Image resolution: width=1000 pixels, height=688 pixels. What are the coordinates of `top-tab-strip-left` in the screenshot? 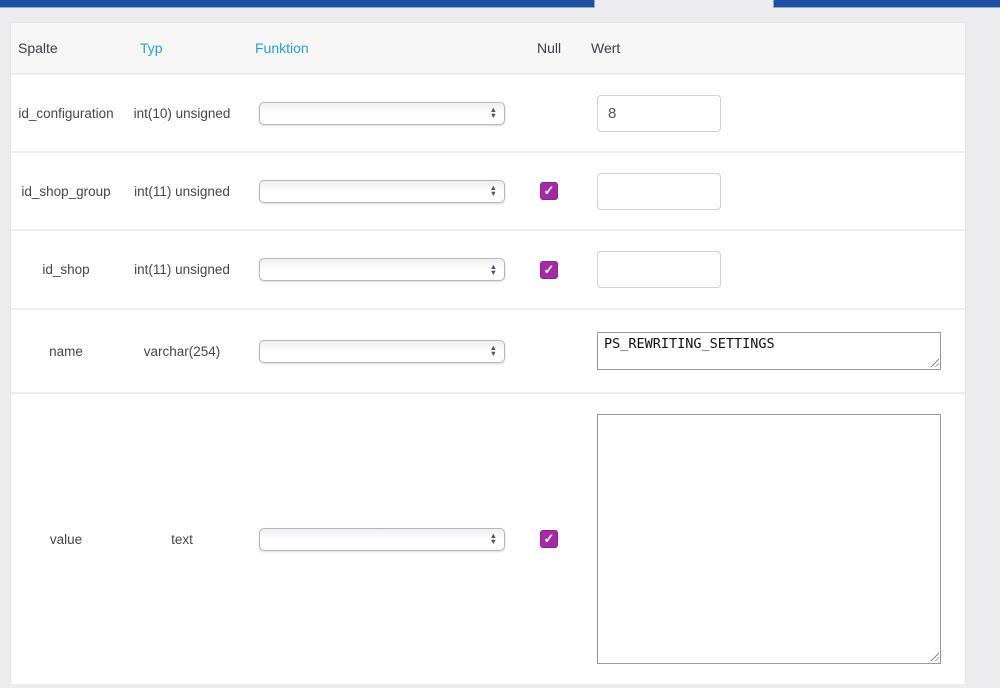 It's located at (297, 4).